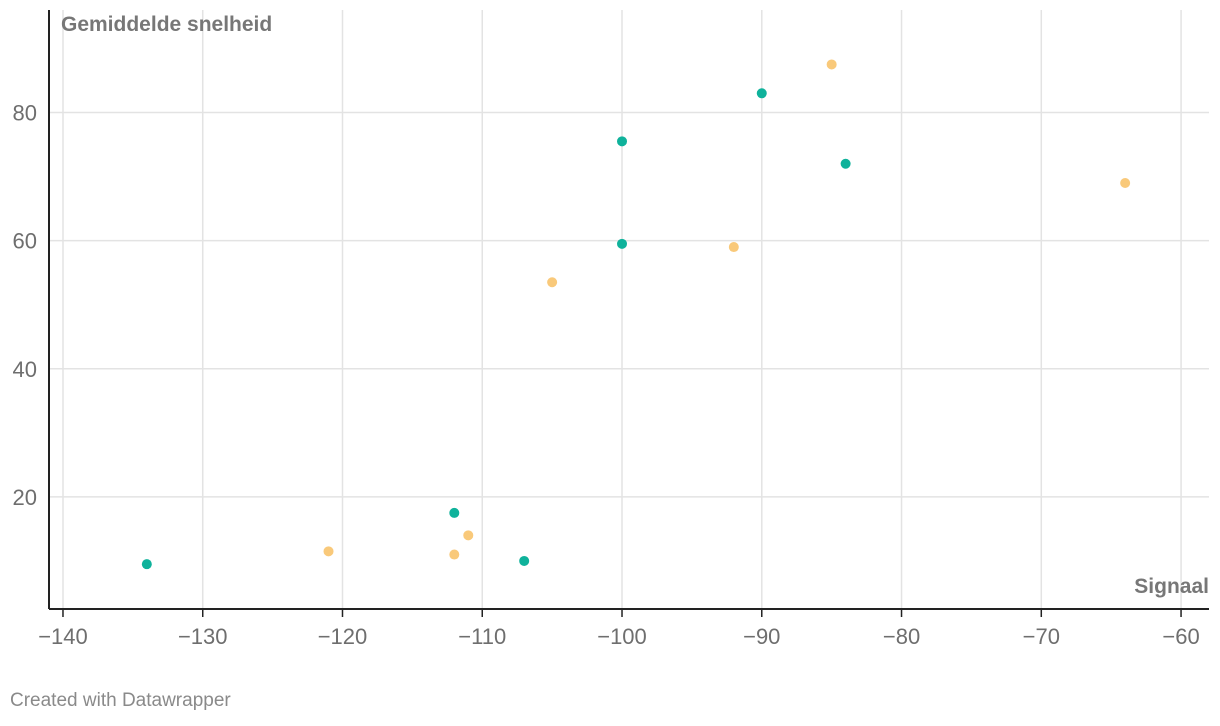 The width and height of the screenshot is (1220, 726). What do you see at coordinates (901, 636) in the screenshot?
I see `x-tick-label: −80` at bounding box center [901, 636].